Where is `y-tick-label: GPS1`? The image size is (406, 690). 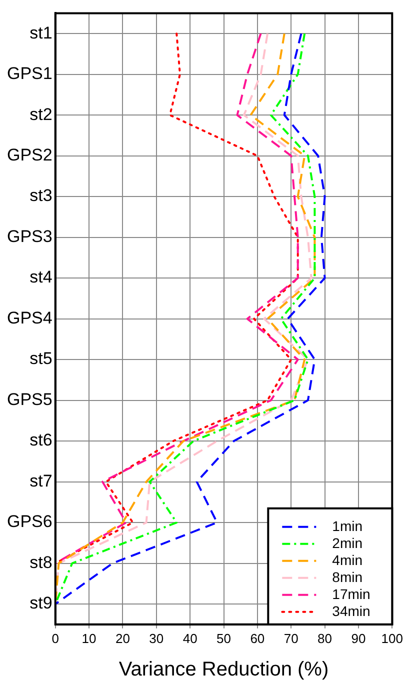
y-tick-label: GPS1 is located at coordinates (29, 74).